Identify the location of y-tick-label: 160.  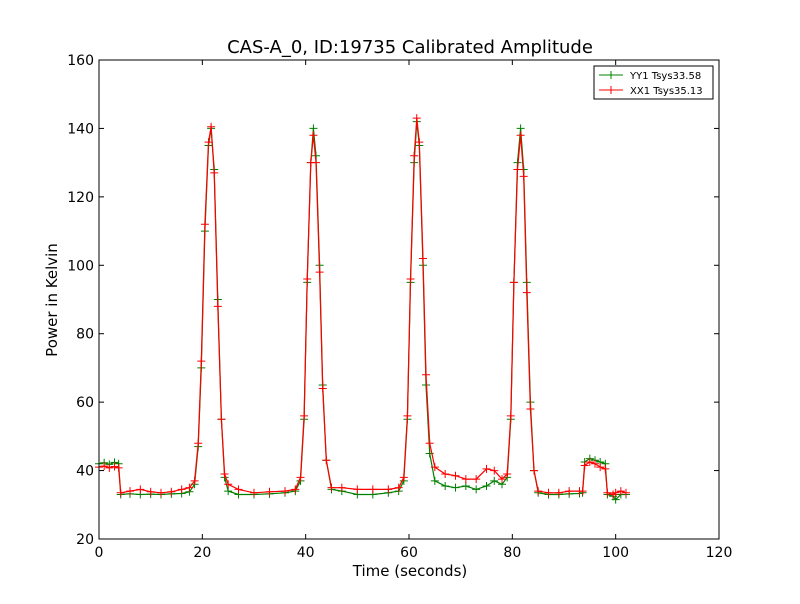
(80, 61).